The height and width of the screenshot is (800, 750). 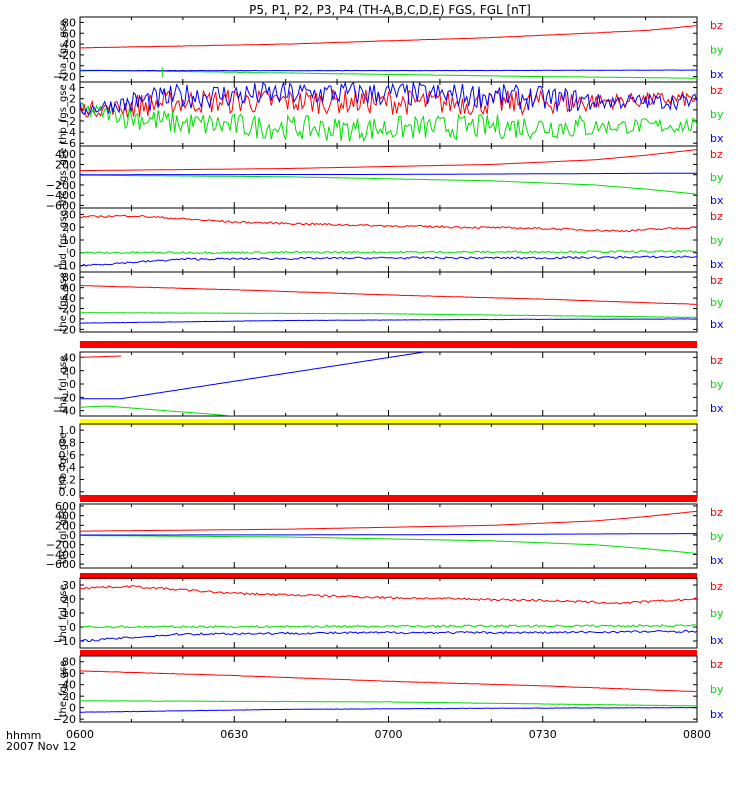 I want to click on y-tick-label: 2, so click(x=72, y=99).